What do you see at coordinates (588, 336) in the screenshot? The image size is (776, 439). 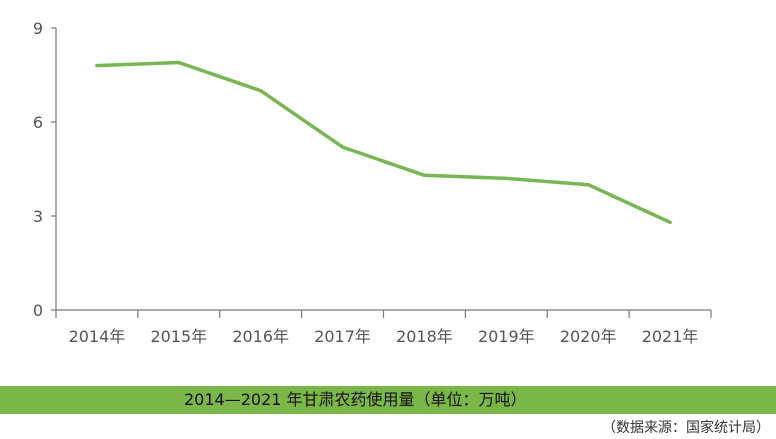 I see `x-tick-label: 2020年` at bounding box center [588, 336].